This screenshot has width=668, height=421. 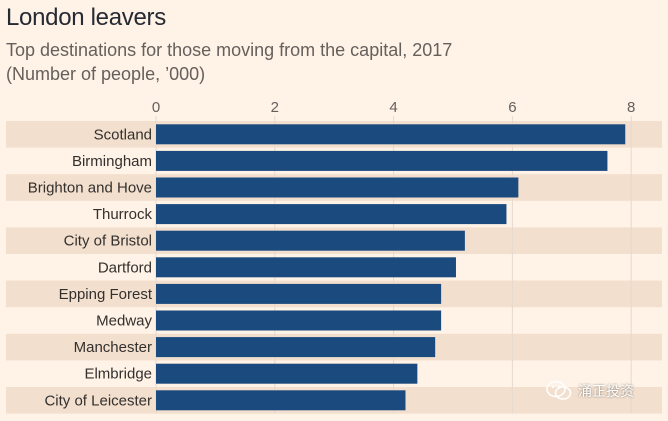 What do you see at coordinates (112, 161) in the screenshot?
I see `category-label: Birmingham` at bounding box center [112, 161].